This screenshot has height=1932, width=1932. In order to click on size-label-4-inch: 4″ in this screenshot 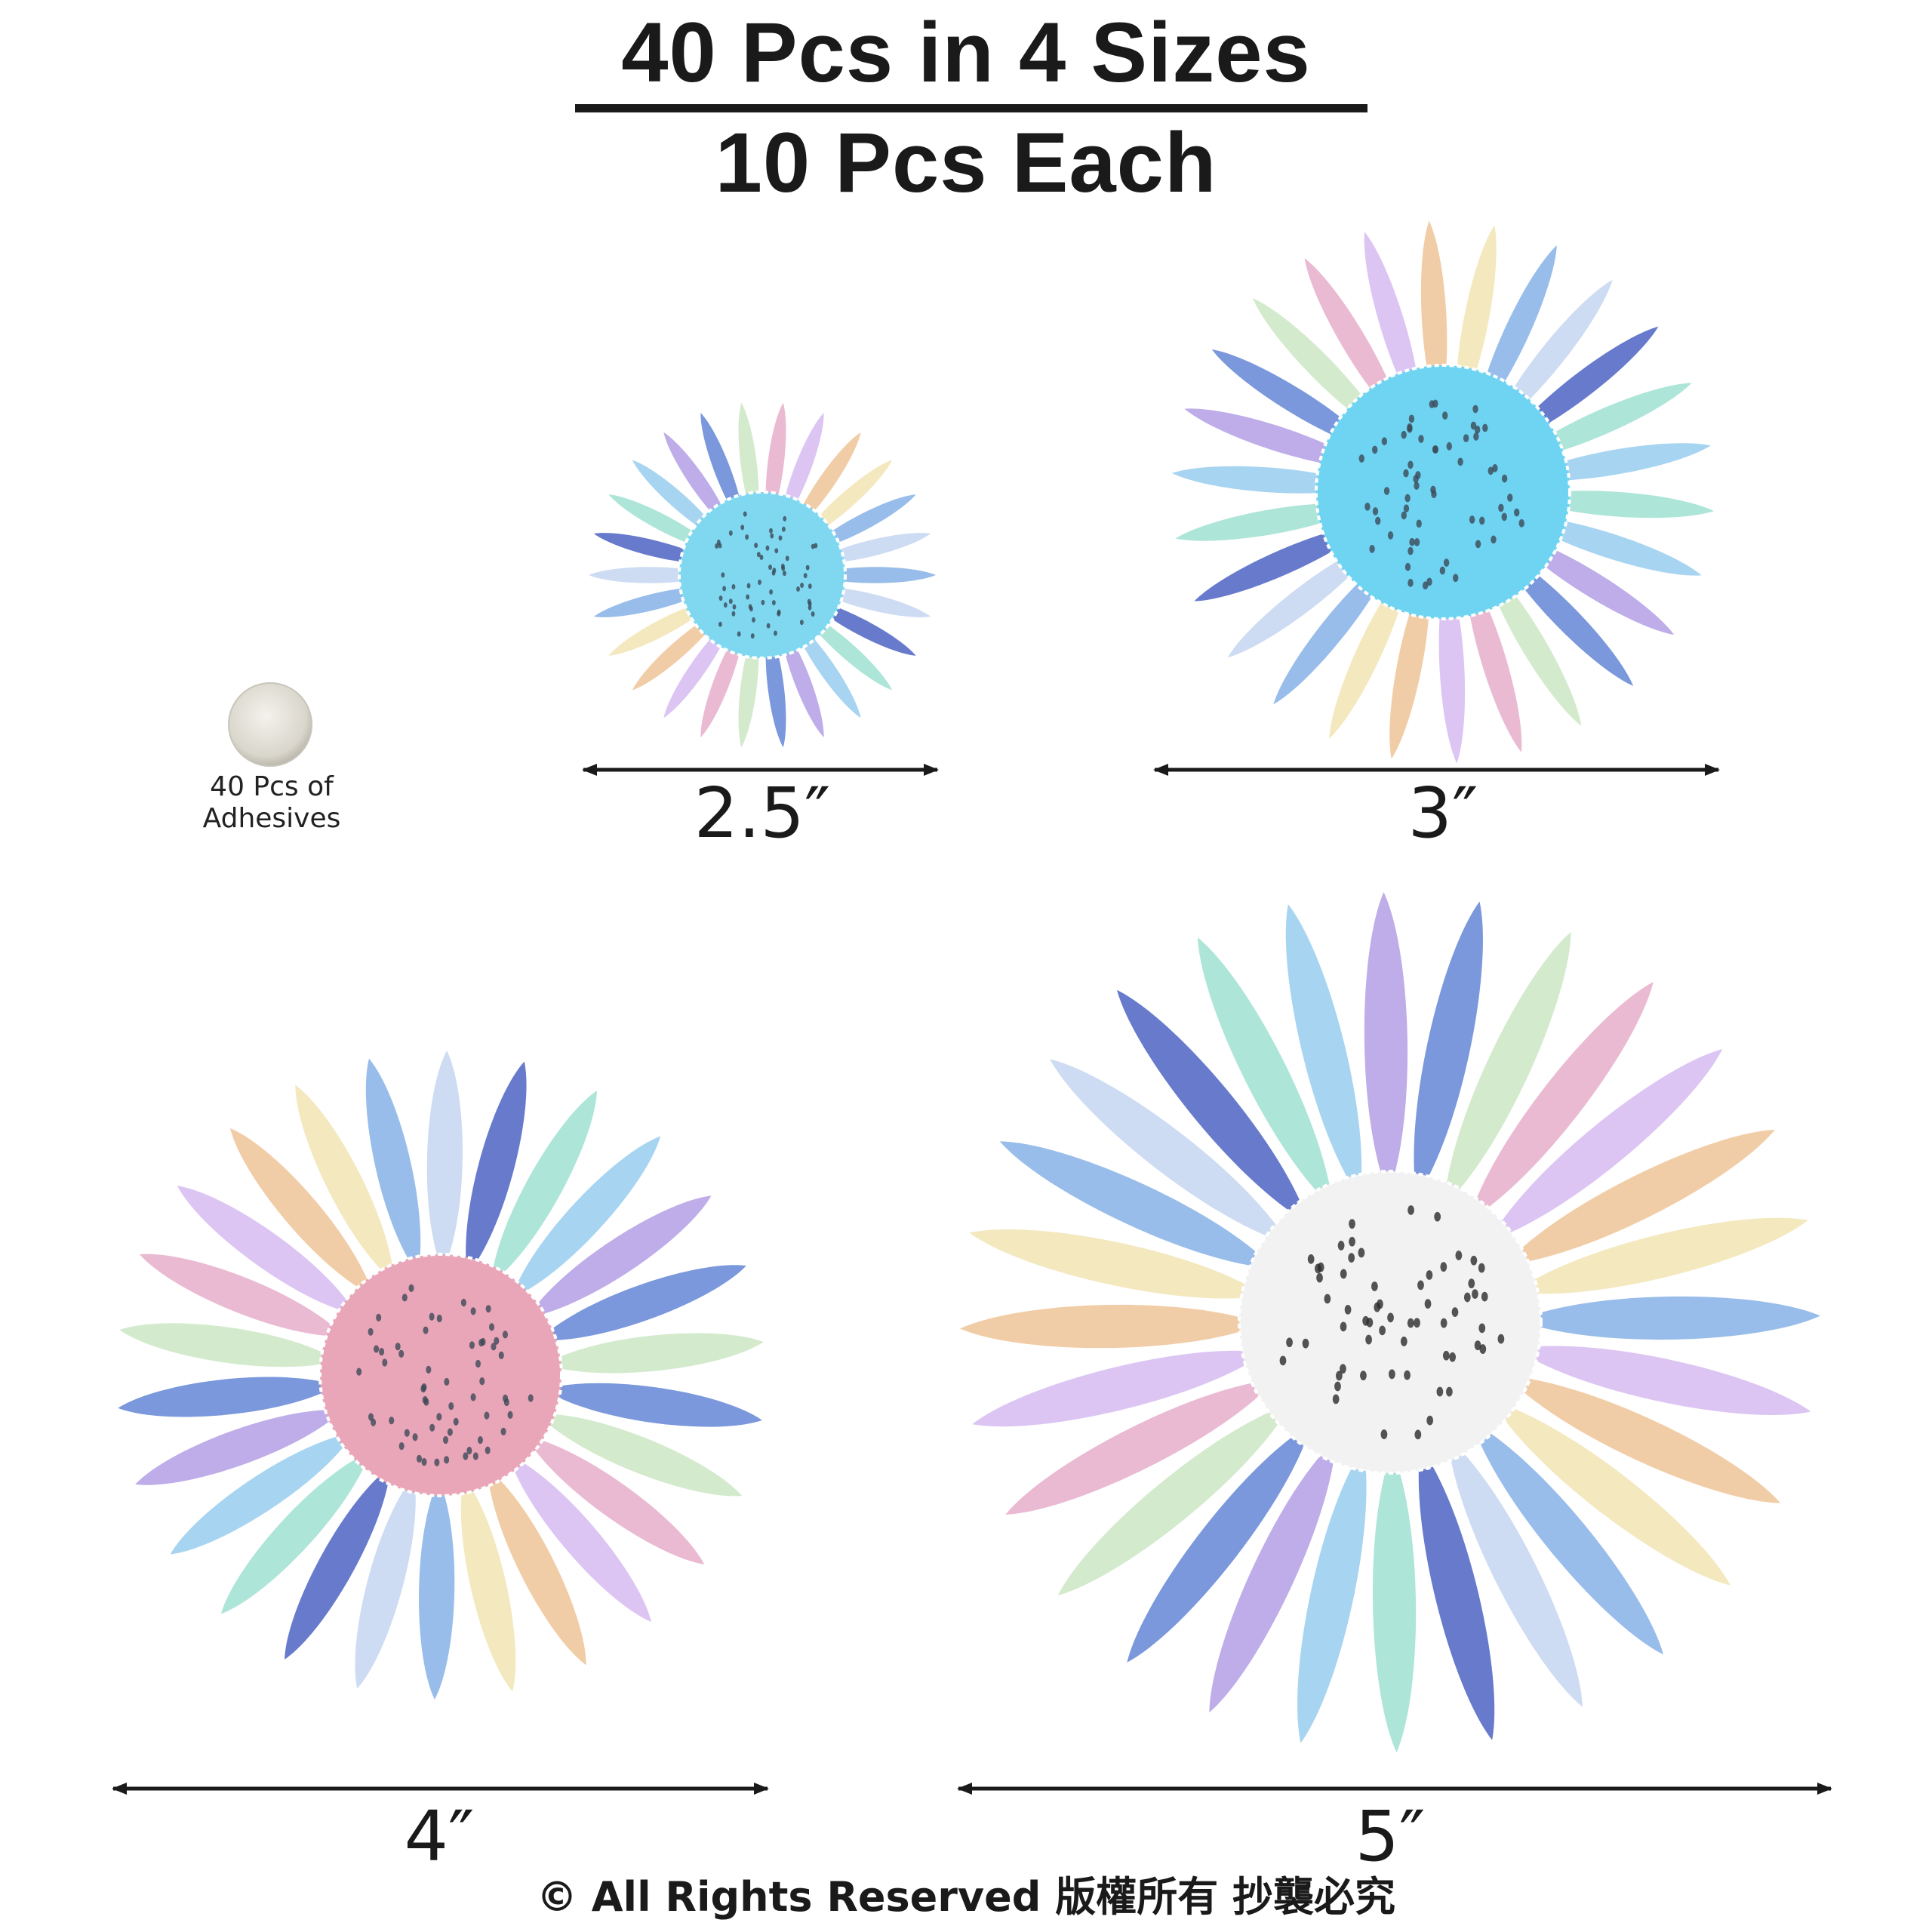, I will do `click(439, 1836)`.